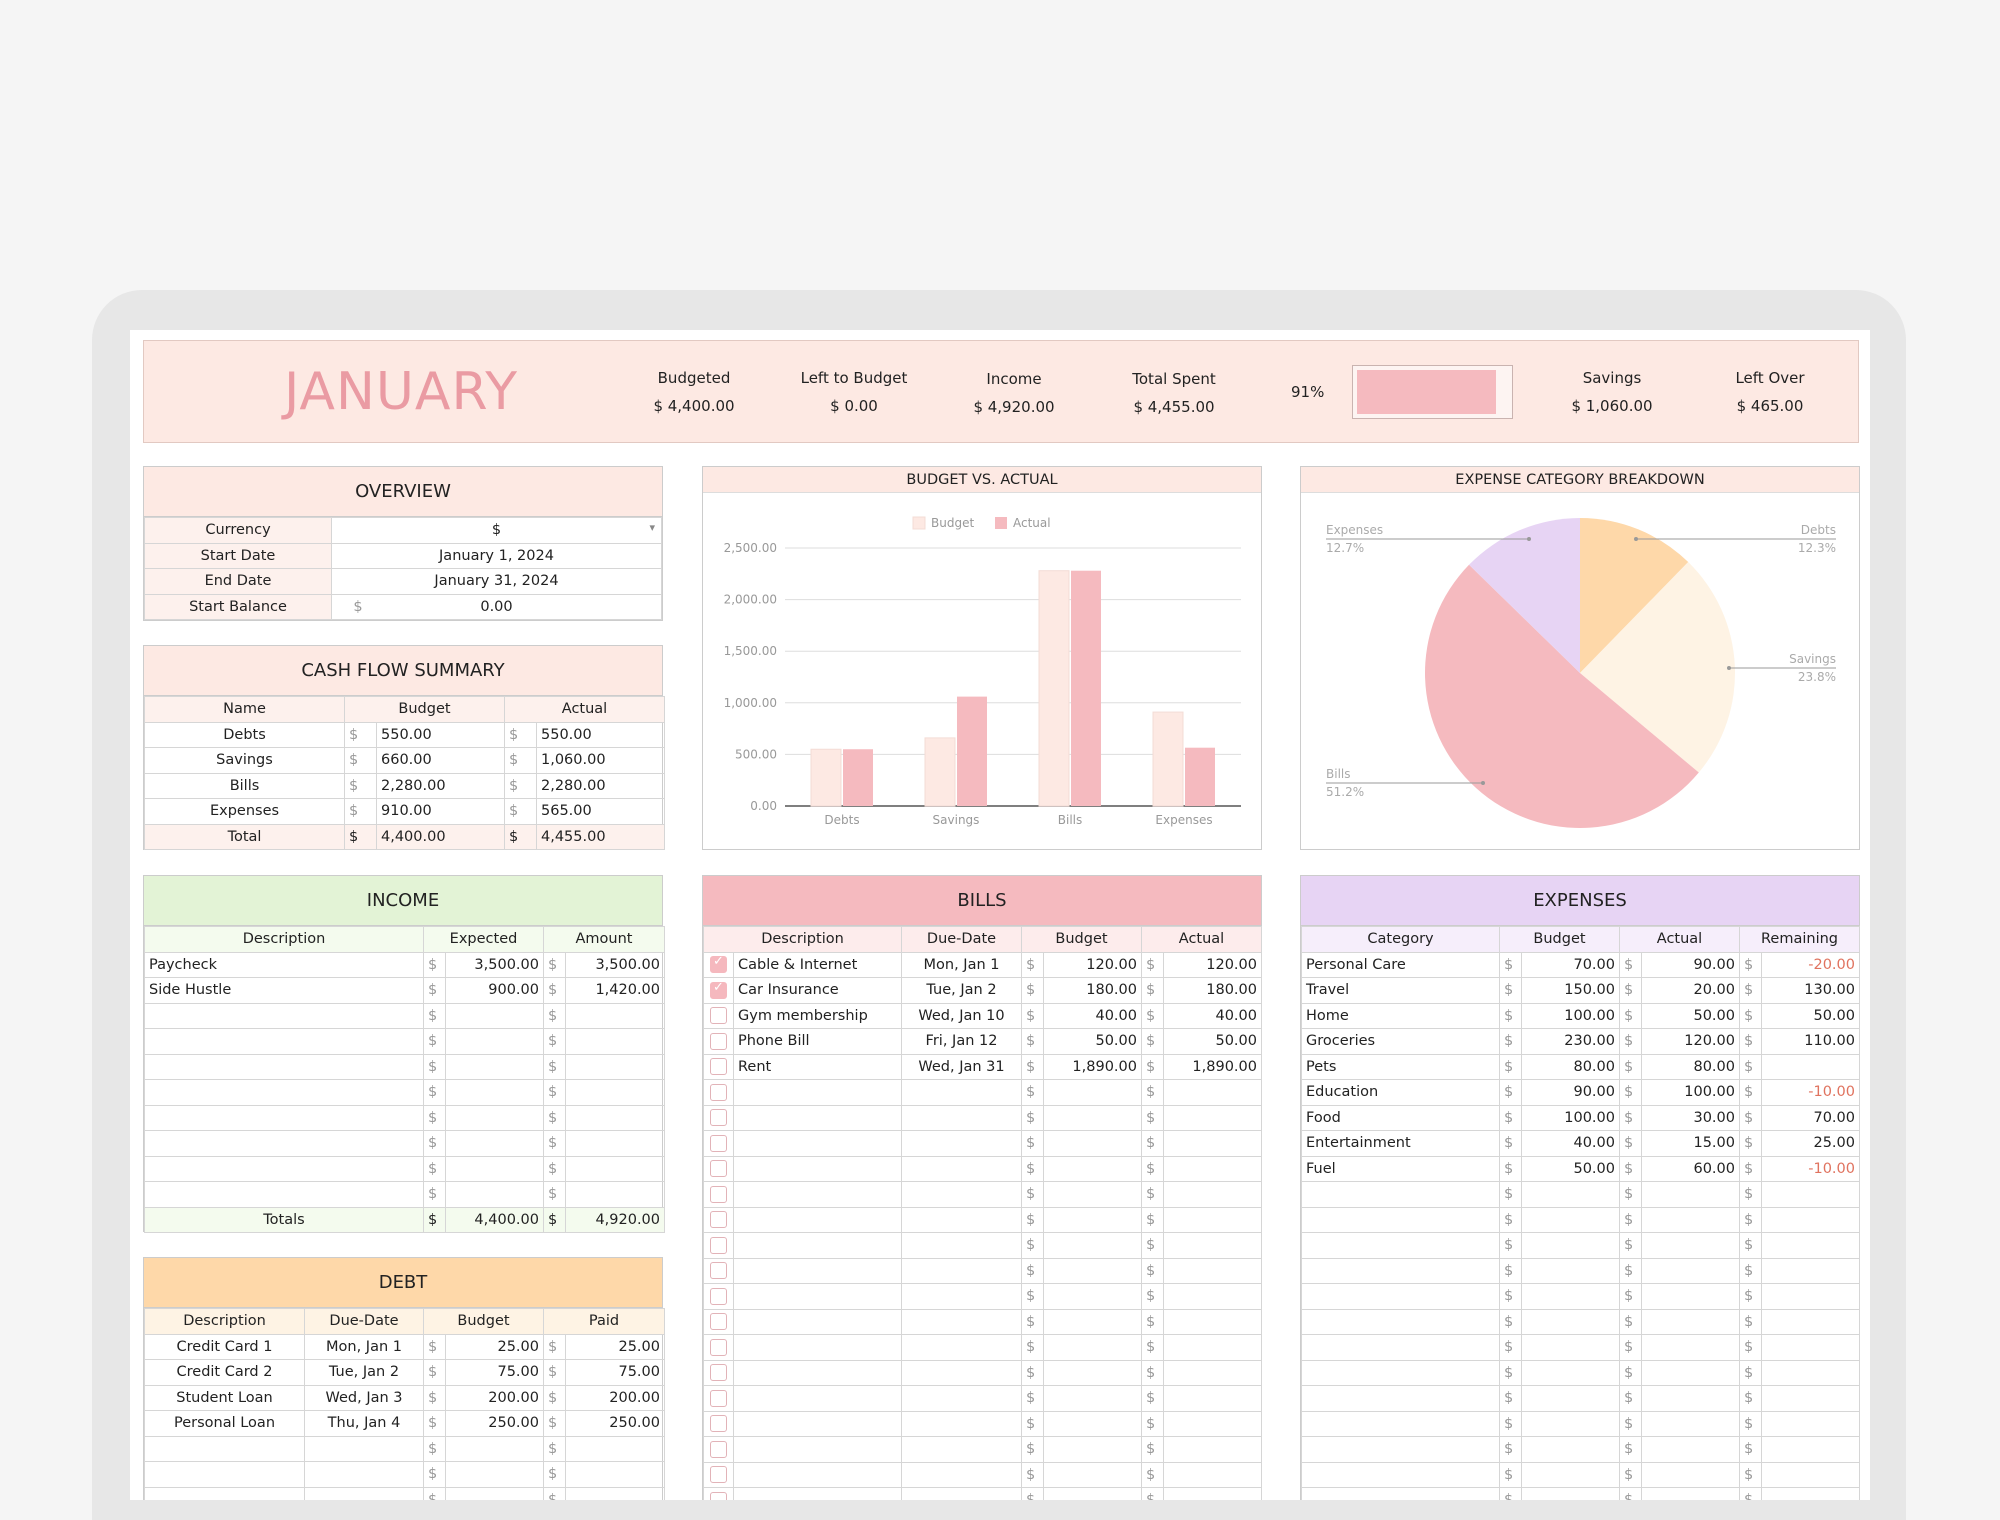 The height and width of the screenshot is (1520, 2000). Describe the element at coordinates (1092, 990) in the screenshot. I see `bill-budget: 180.00` at that location.